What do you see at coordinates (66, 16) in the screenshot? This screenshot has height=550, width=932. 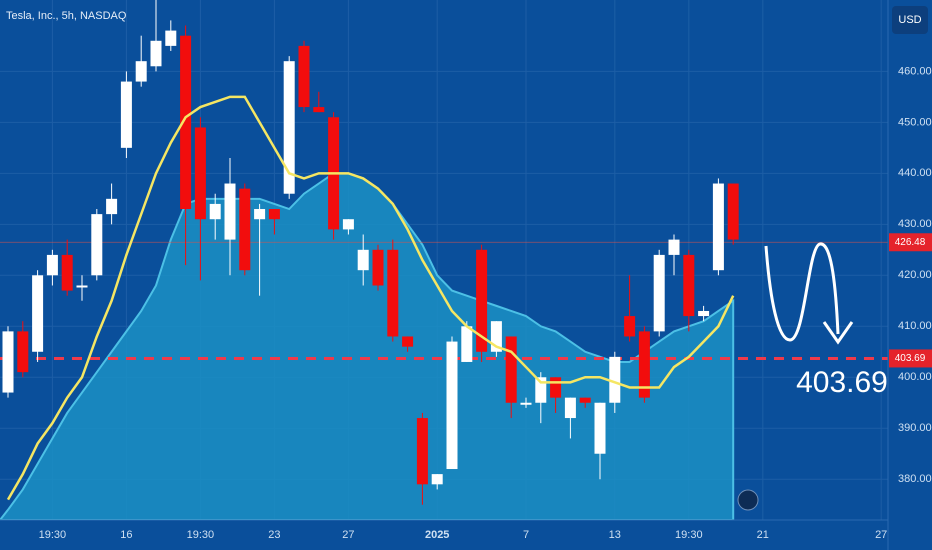 I see `chart-title: Tesla, Inc., 5h, NASDAQ` at bounding box center [66, 16].